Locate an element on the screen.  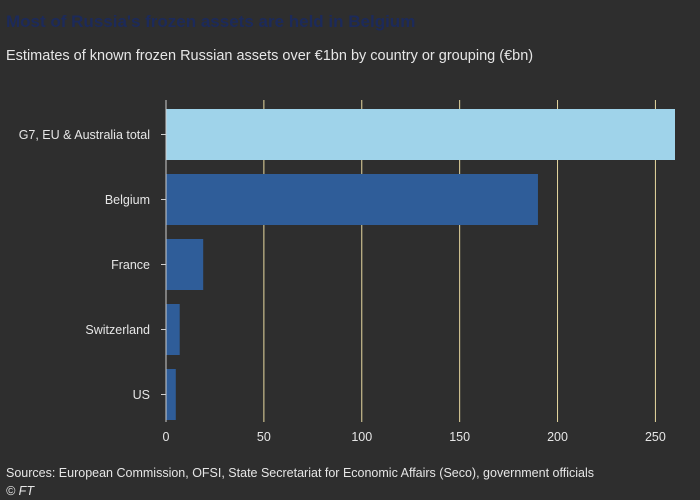
category-label: Switzerland is located at coordinates (117, 330).